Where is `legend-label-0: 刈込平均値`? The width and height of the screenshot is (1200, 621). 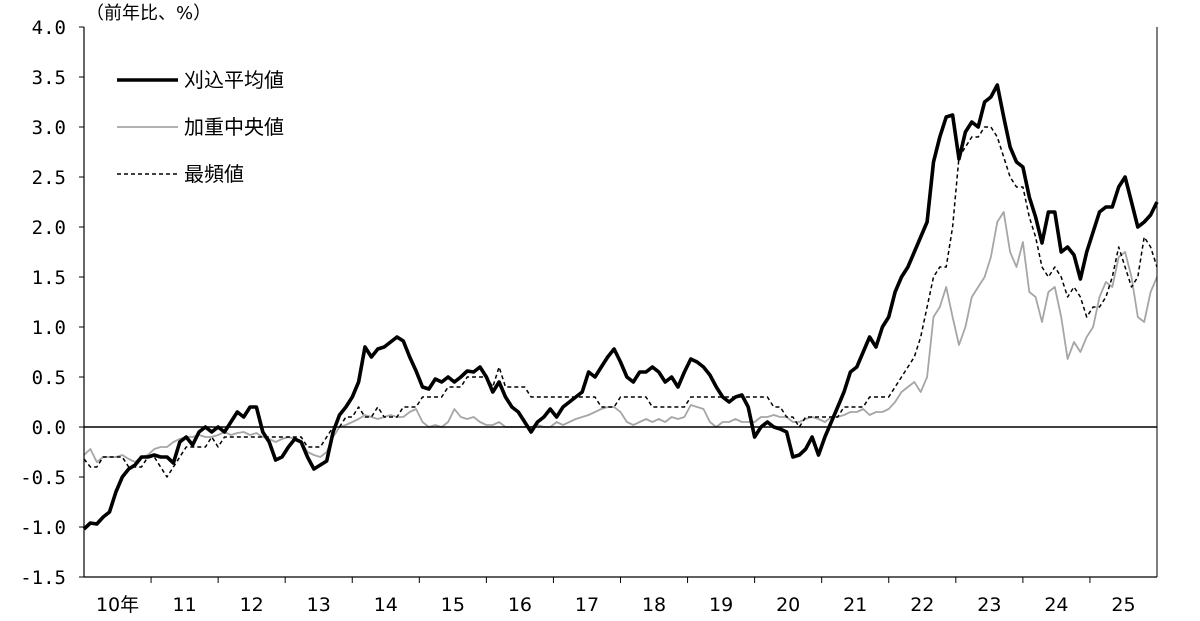 legend-label-0: 刈込平均値 is located at coordinates (234, 80).